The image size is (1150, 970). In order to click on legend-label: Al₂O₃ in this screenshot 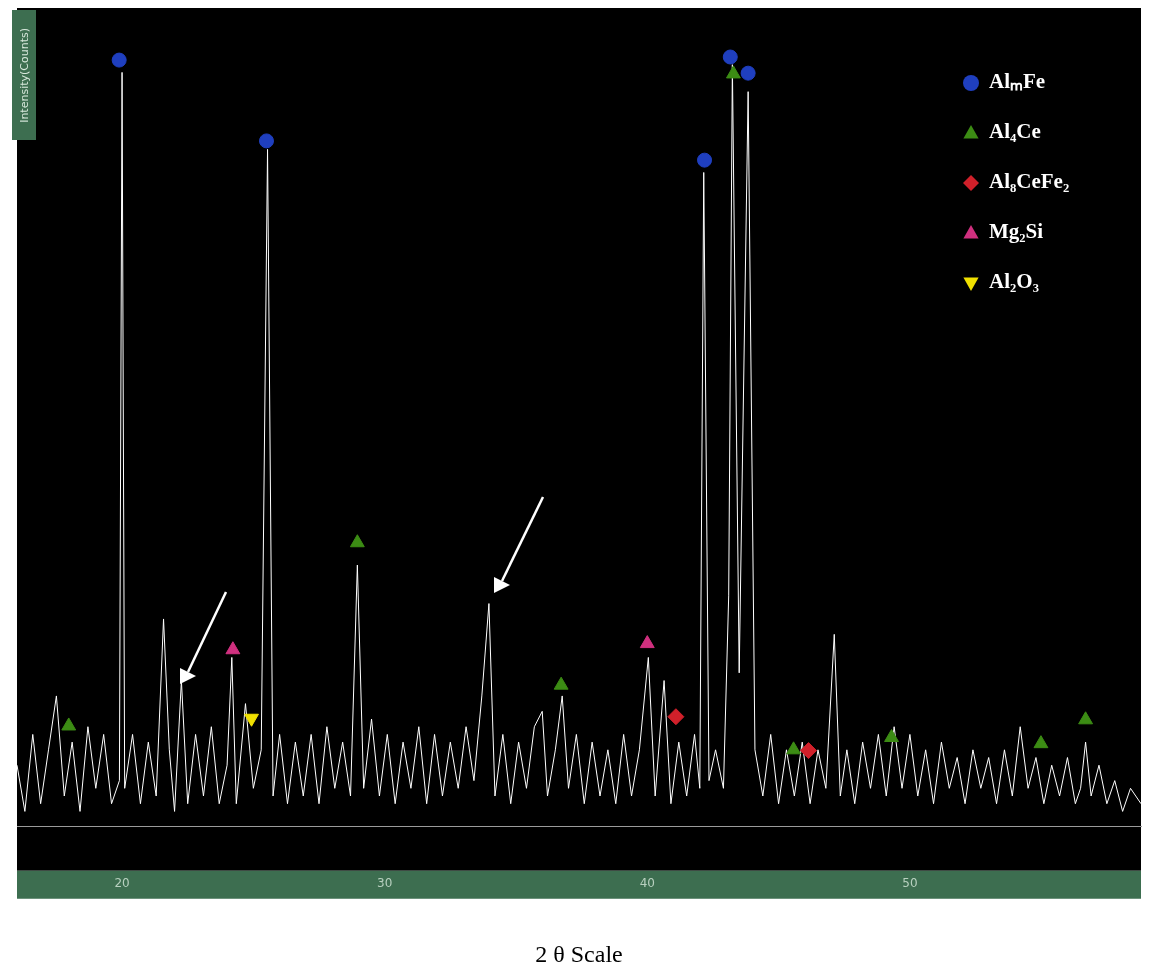, I will do `click(1014, 281)`.